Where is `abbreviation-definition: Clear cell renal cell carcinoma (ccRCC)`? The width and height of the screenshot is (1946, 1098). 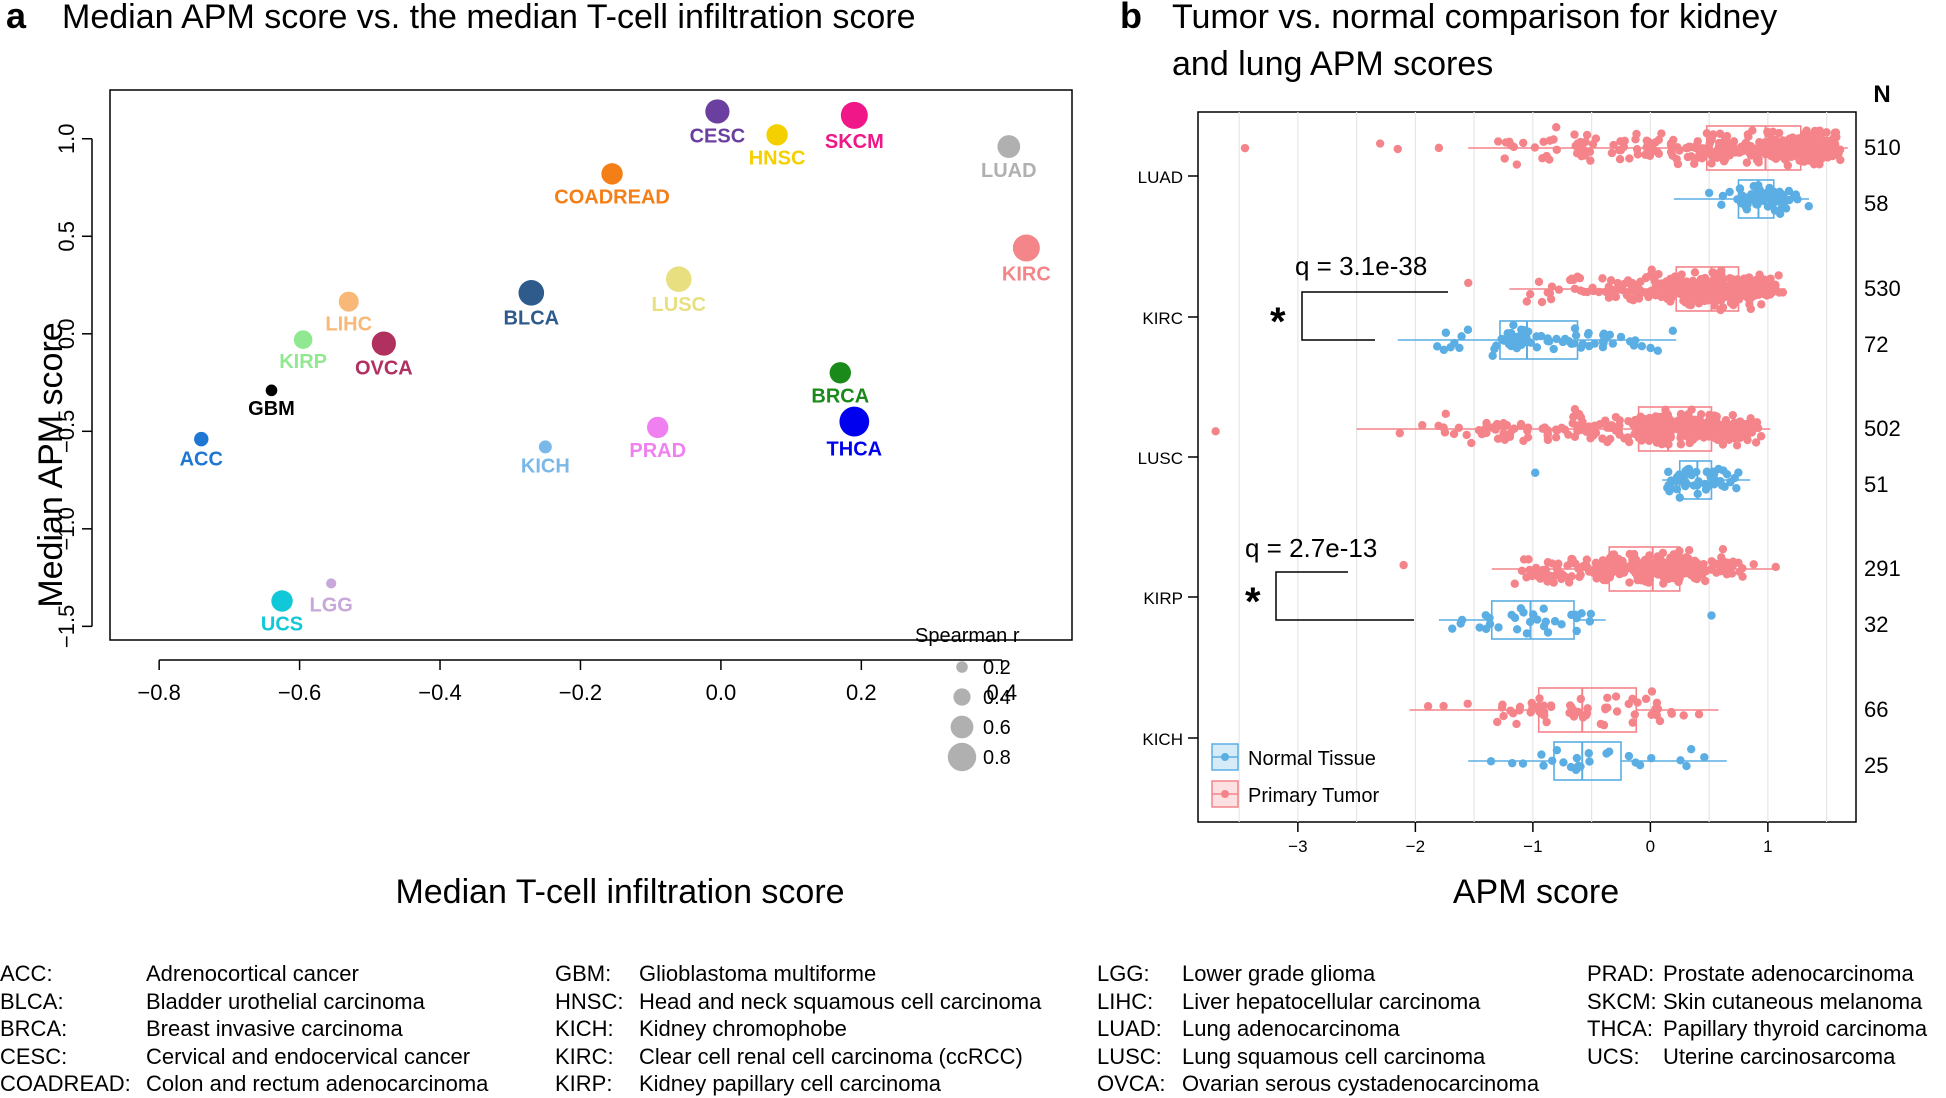 abbreviation-definition: Clear cell renal cell carcinoma (ccRCC) is located at coordinates (831, 1056).